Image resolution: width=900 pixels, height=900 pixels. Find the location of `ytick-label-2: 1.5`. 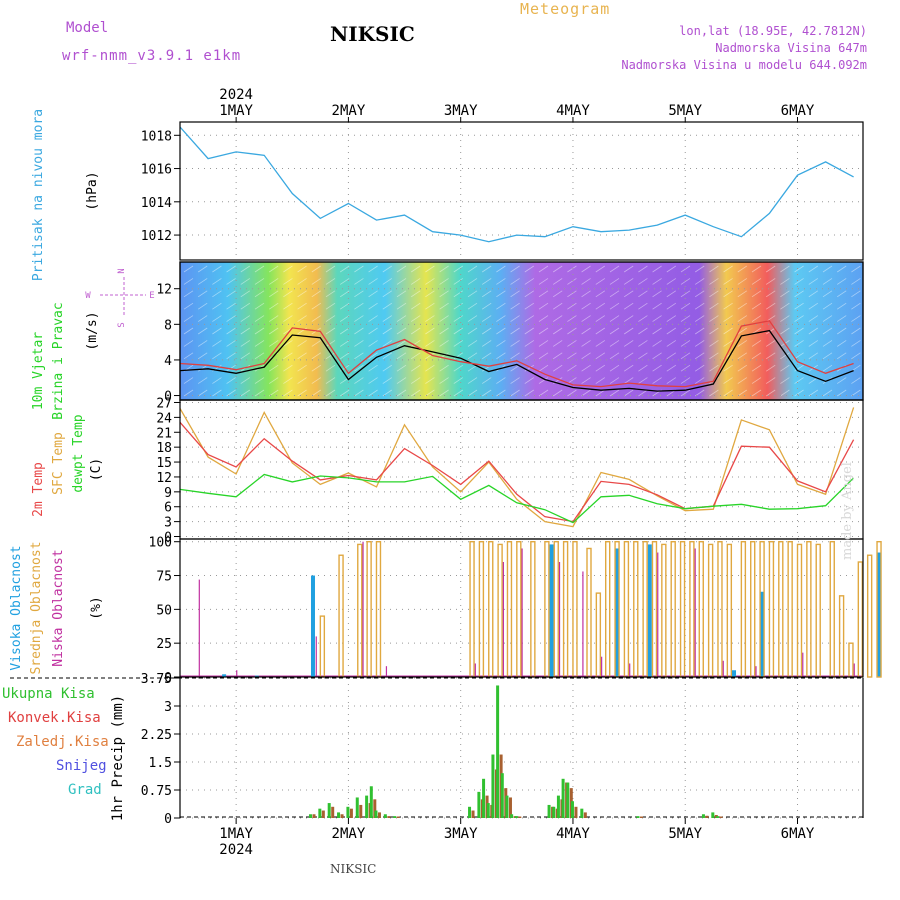

ytick-label-2: 1.5 is located at coordinates (160, 763).